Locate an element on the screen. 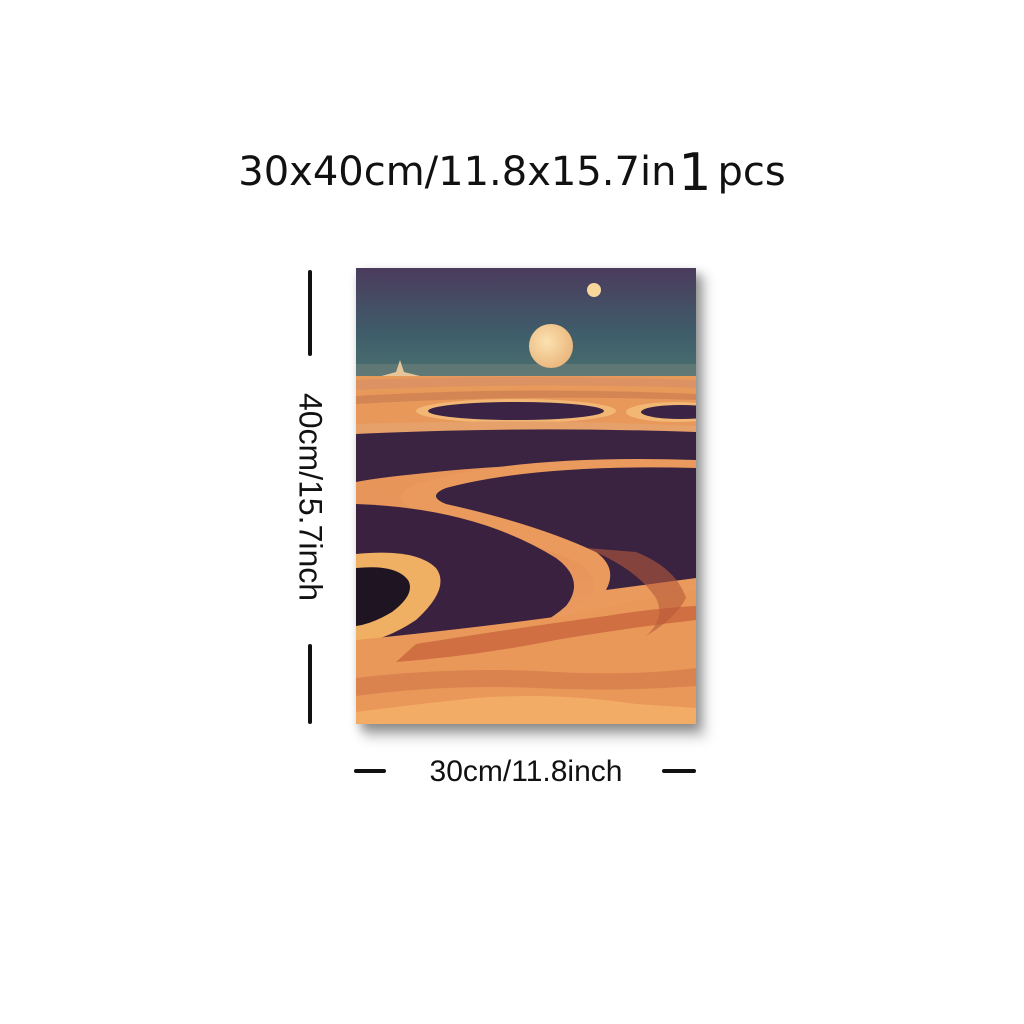 This screenshot has width=1024, height=1024. width-dimension: 30cm/11.8inch is located at coordinates (526, 772).